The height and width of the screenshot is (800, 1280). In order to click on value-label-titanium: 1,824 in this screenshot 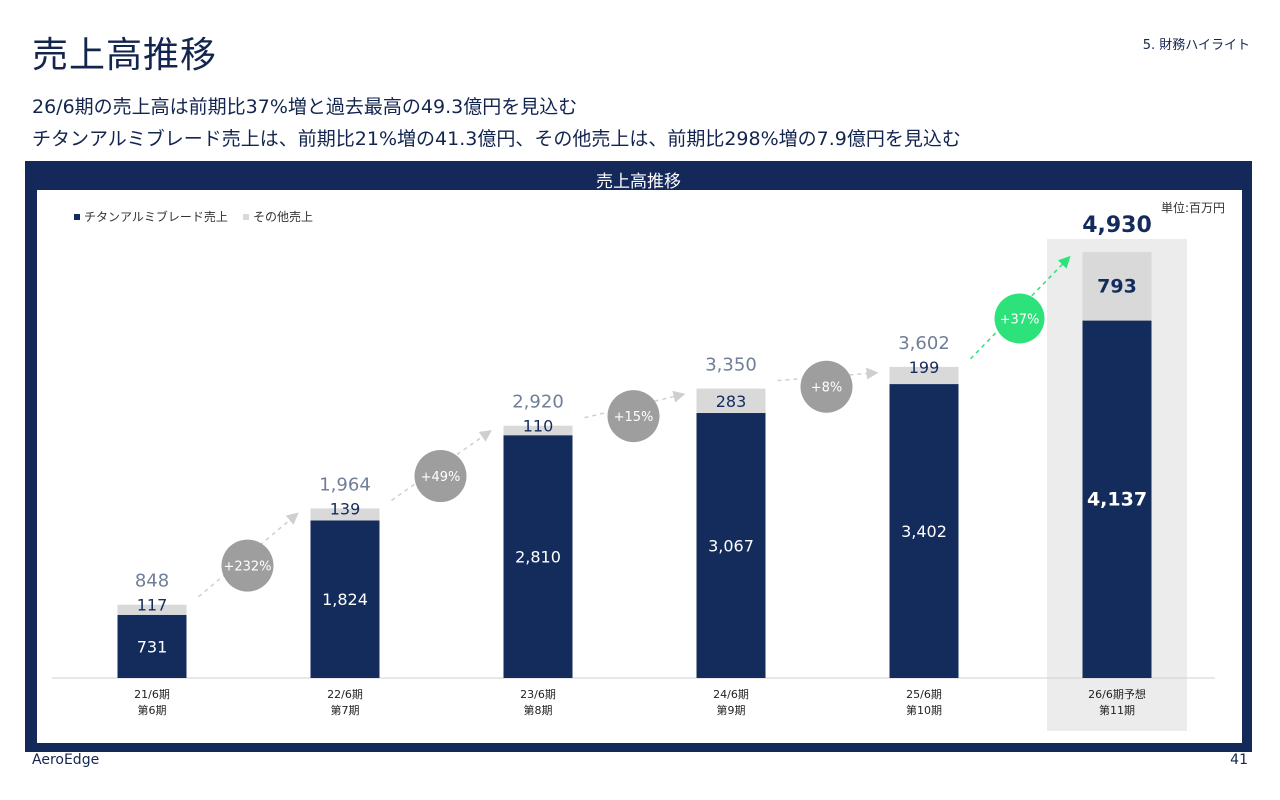, I will do `click(345, 599)`.